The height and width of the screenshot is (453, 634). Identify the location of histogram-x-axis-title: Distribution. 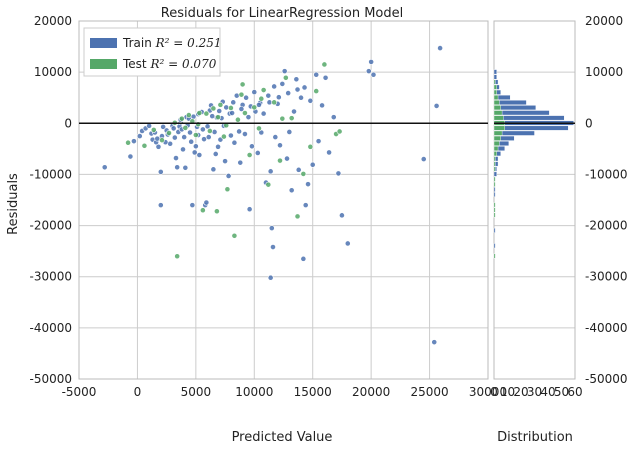
(535, 437).